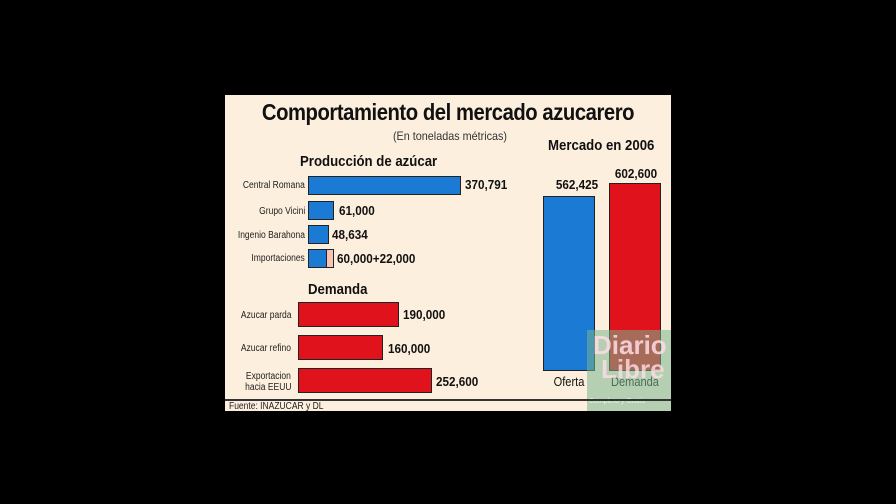 Image resolution: width=896 pixels, height=504 pixels. What do you see at coordinates (486, 184) in the screenshot?
I see `production-value: 370,791` at bounding box center [486, 184].